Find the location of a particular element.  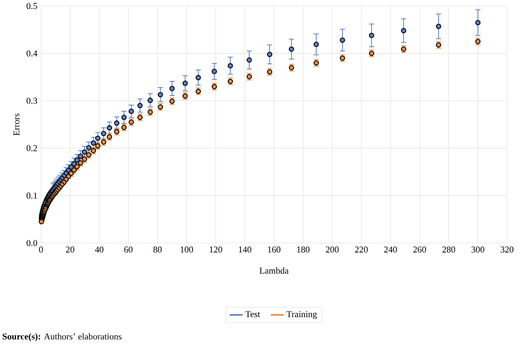

text: Source(s): Authors’ elaborations is located at coordinates (62, 337).